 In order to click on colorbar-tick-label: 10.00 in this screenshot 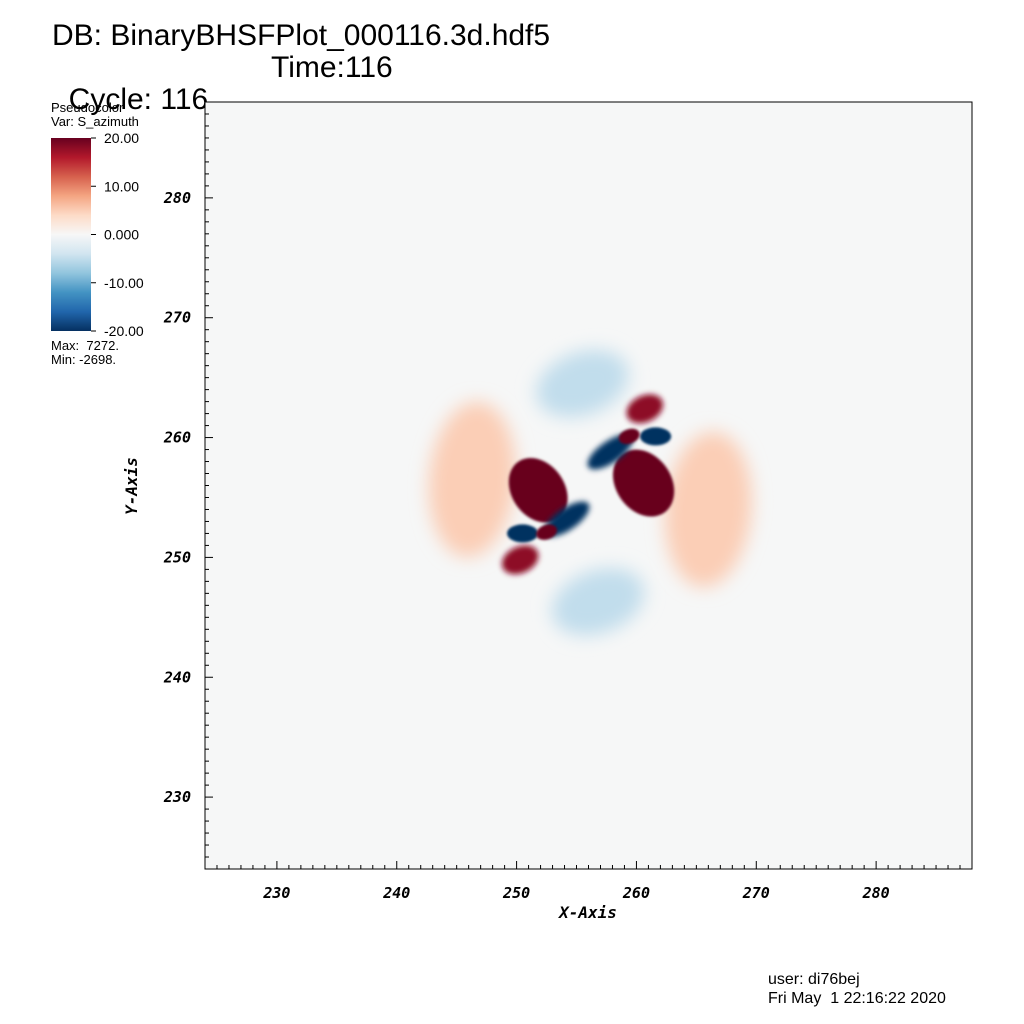, I will do `click(121, 186)`.